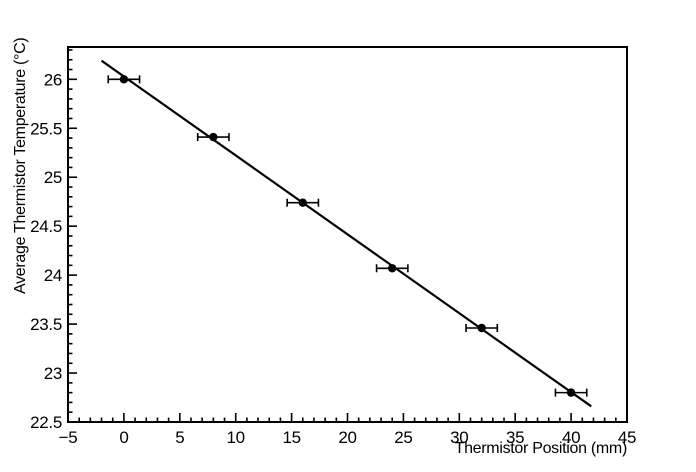 The image size is (696, 472). I want to click on x-axis: −5 0 5 10 15 20 25 30 35 40 45, so click(347, 430).